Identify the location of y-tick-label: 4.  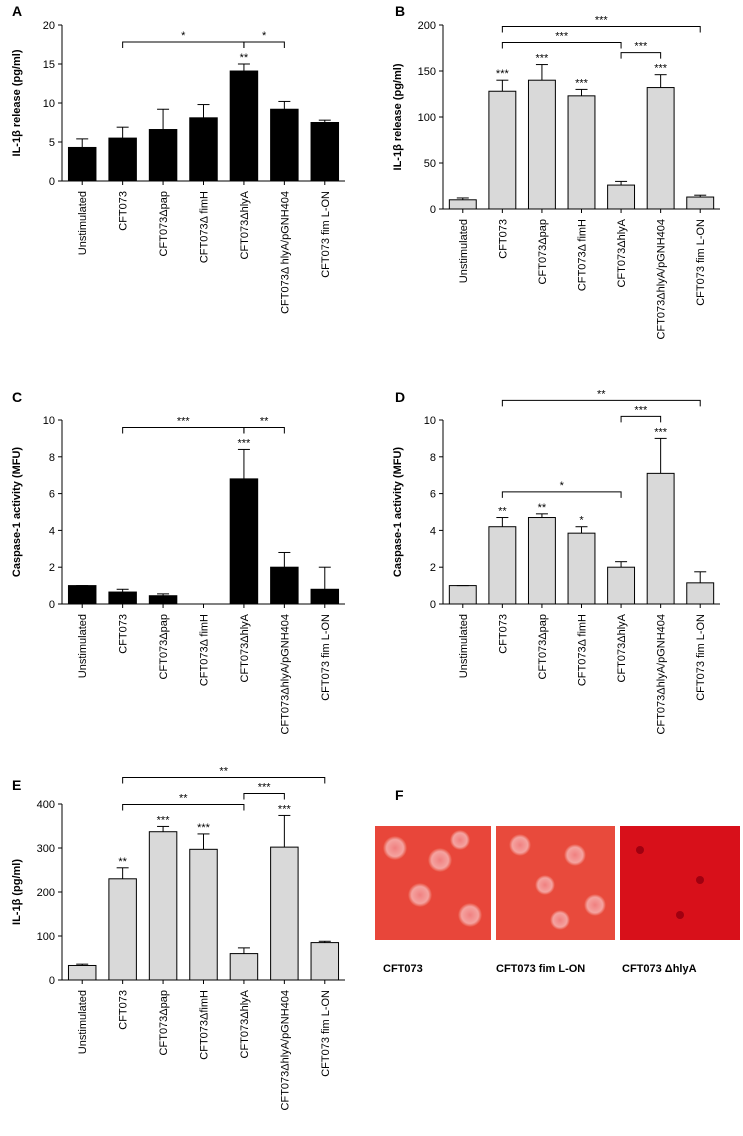
(52, 531).